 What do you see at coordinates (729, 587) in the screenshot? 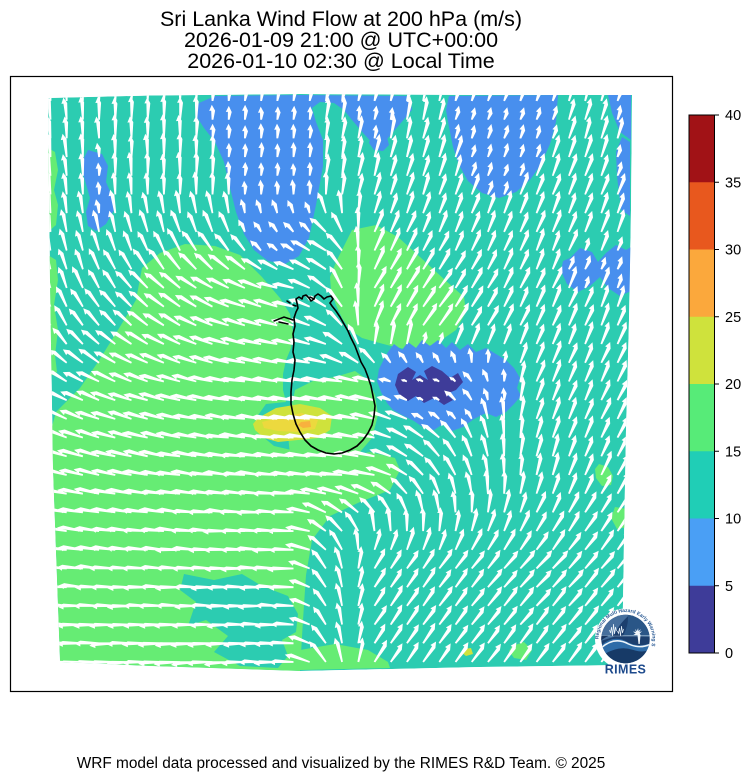
I see `svg-text: 5` at bounding box center [729, 587].